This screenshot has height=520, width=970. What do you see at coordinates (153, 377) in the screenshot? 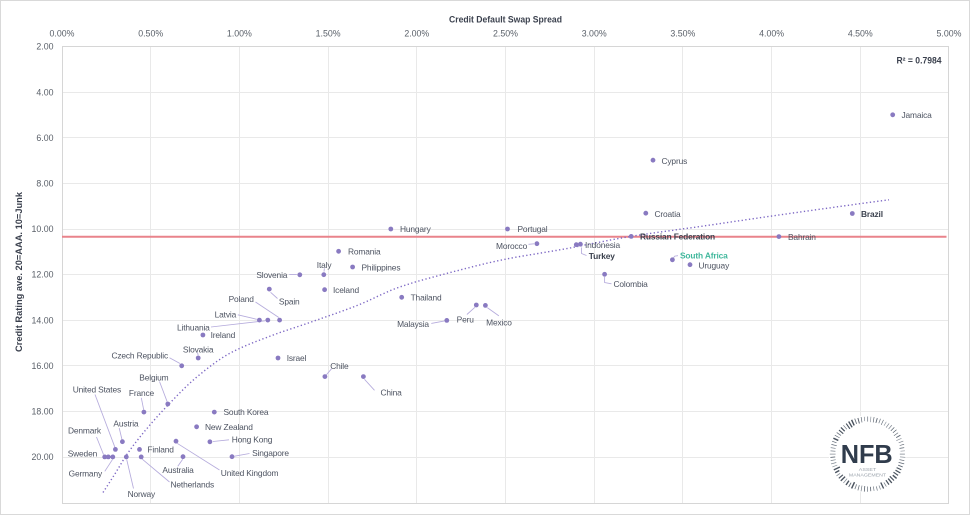
I see `svg-text: Belgium` at bounding box center [153, 377].